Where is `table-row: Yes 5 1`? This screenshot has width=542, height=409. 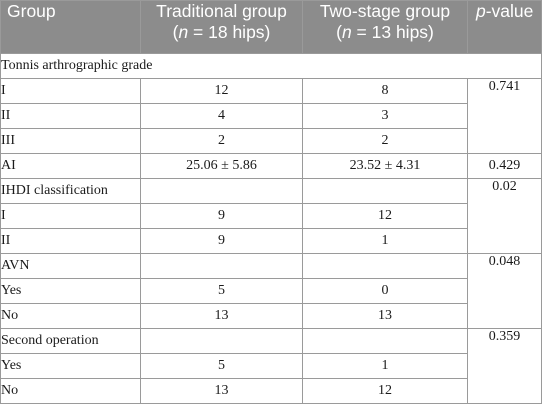
table-row: Yes 5 1 is located at coordinates (271, 366).